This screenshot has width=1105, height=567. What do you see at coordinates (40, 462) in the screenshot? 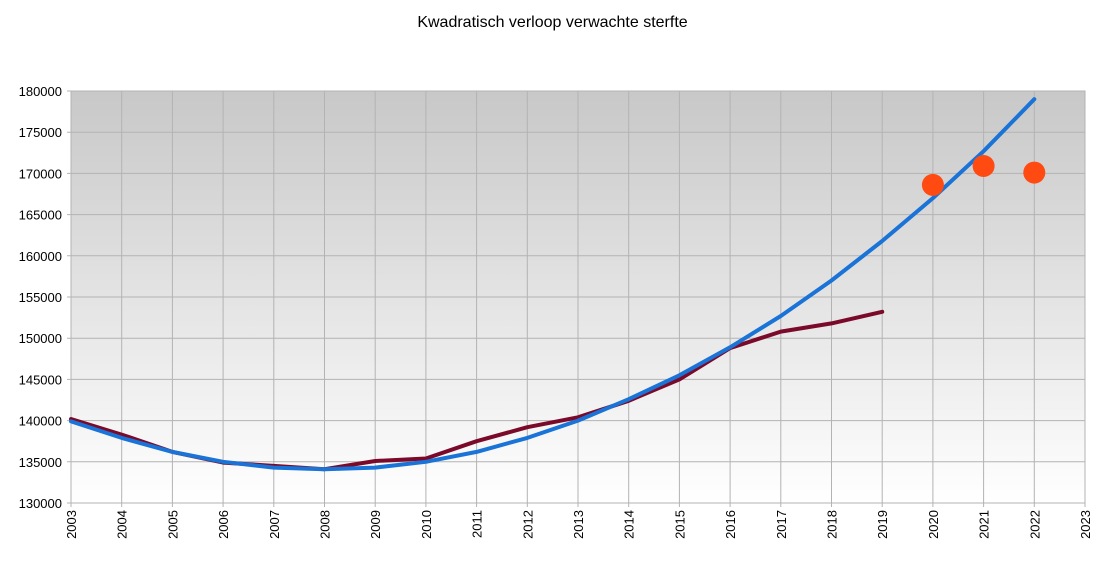
I see `y-tick-label: 135000` at bounding box center [40, 462].